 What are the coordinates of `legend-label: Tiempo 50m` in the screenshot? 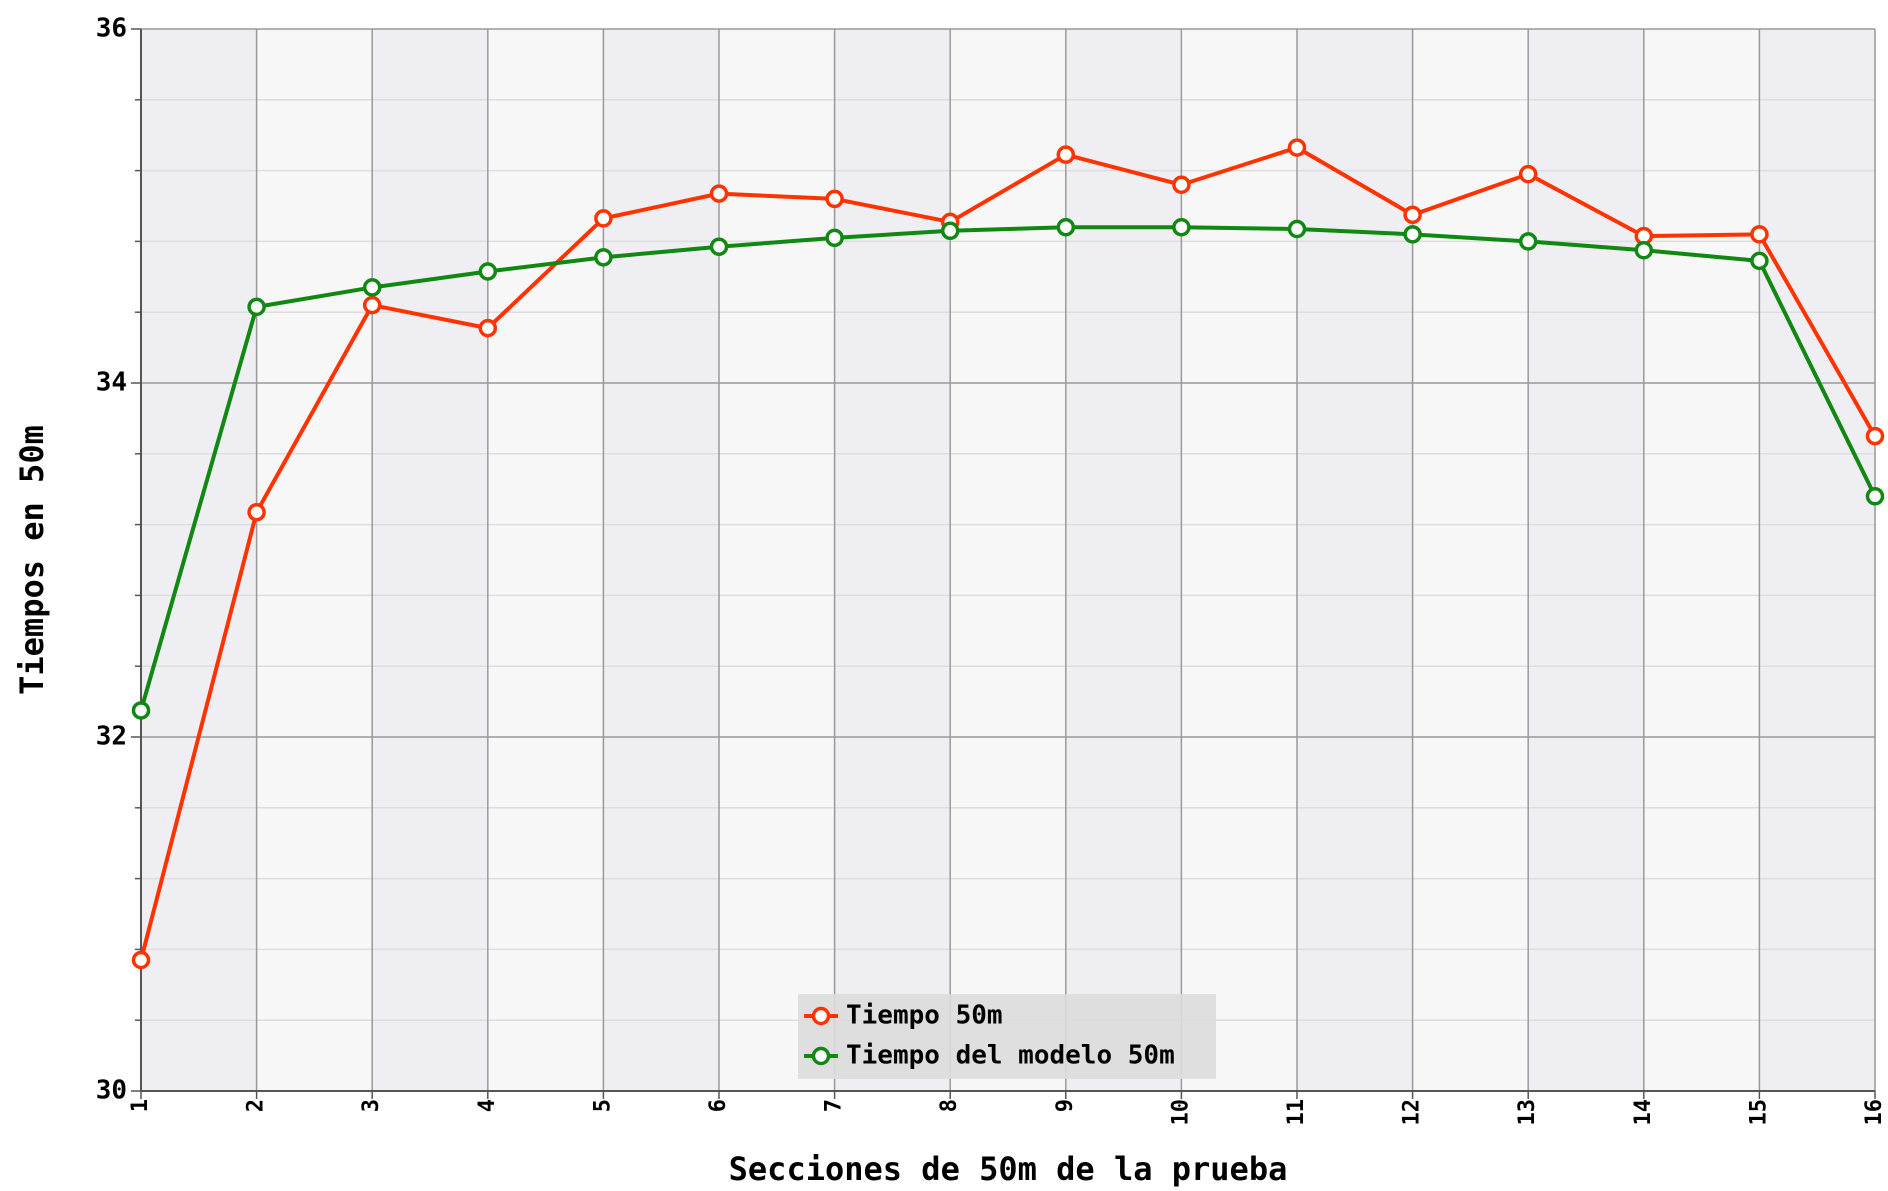 It's located at (924, 1016).